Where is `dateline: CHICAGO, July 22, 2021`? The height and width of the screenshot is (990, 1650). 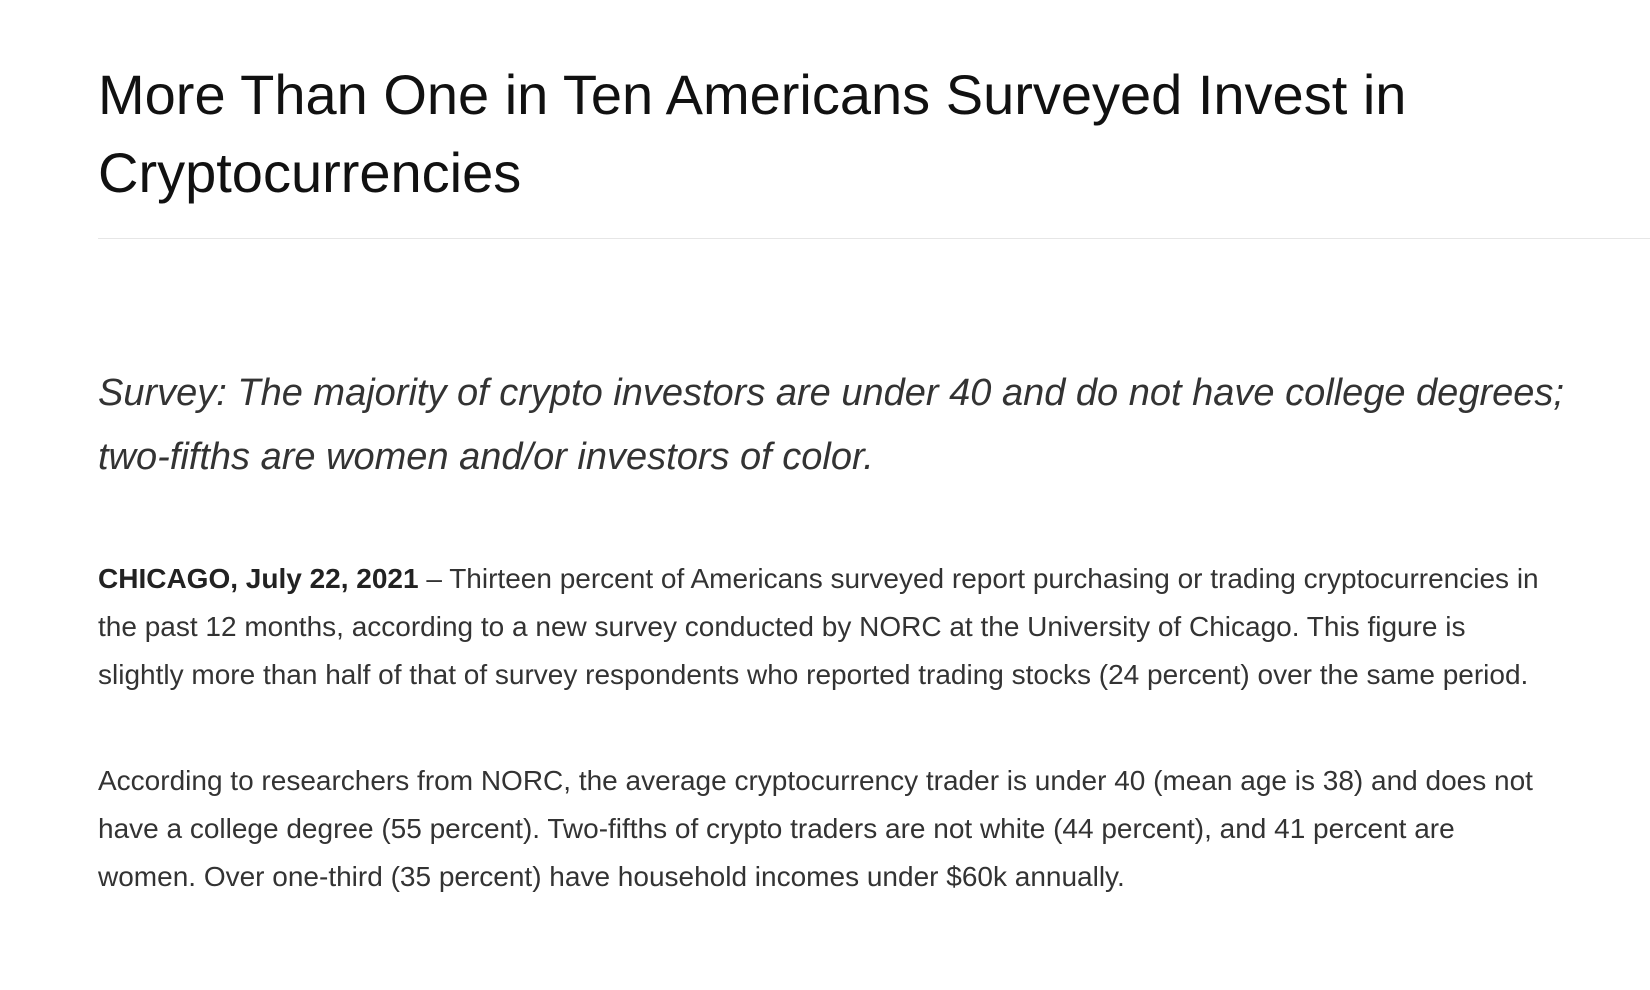 dateline: CHICAGO, July 22, 2021 is located at coordinates (258, 578).